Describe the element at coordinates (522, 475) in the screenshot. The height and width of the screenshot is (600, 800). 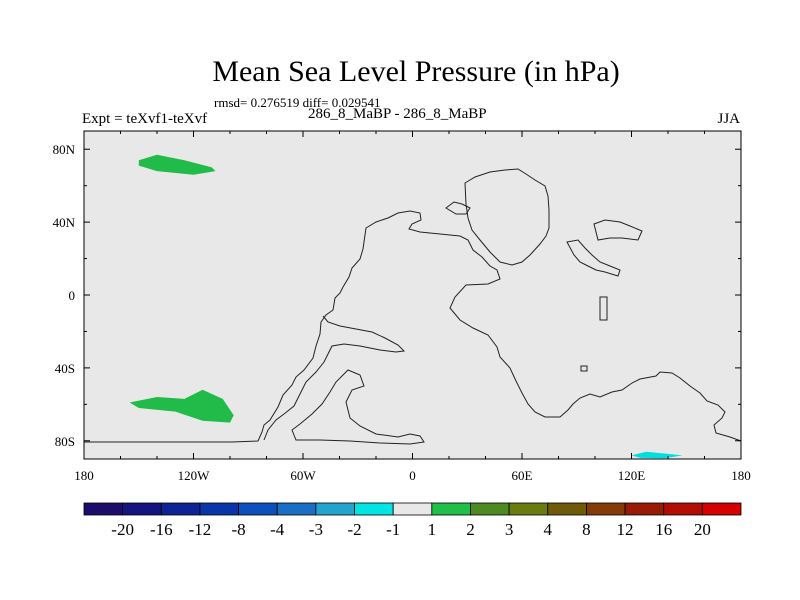
I see `x-tick-label: 60E` at that location.